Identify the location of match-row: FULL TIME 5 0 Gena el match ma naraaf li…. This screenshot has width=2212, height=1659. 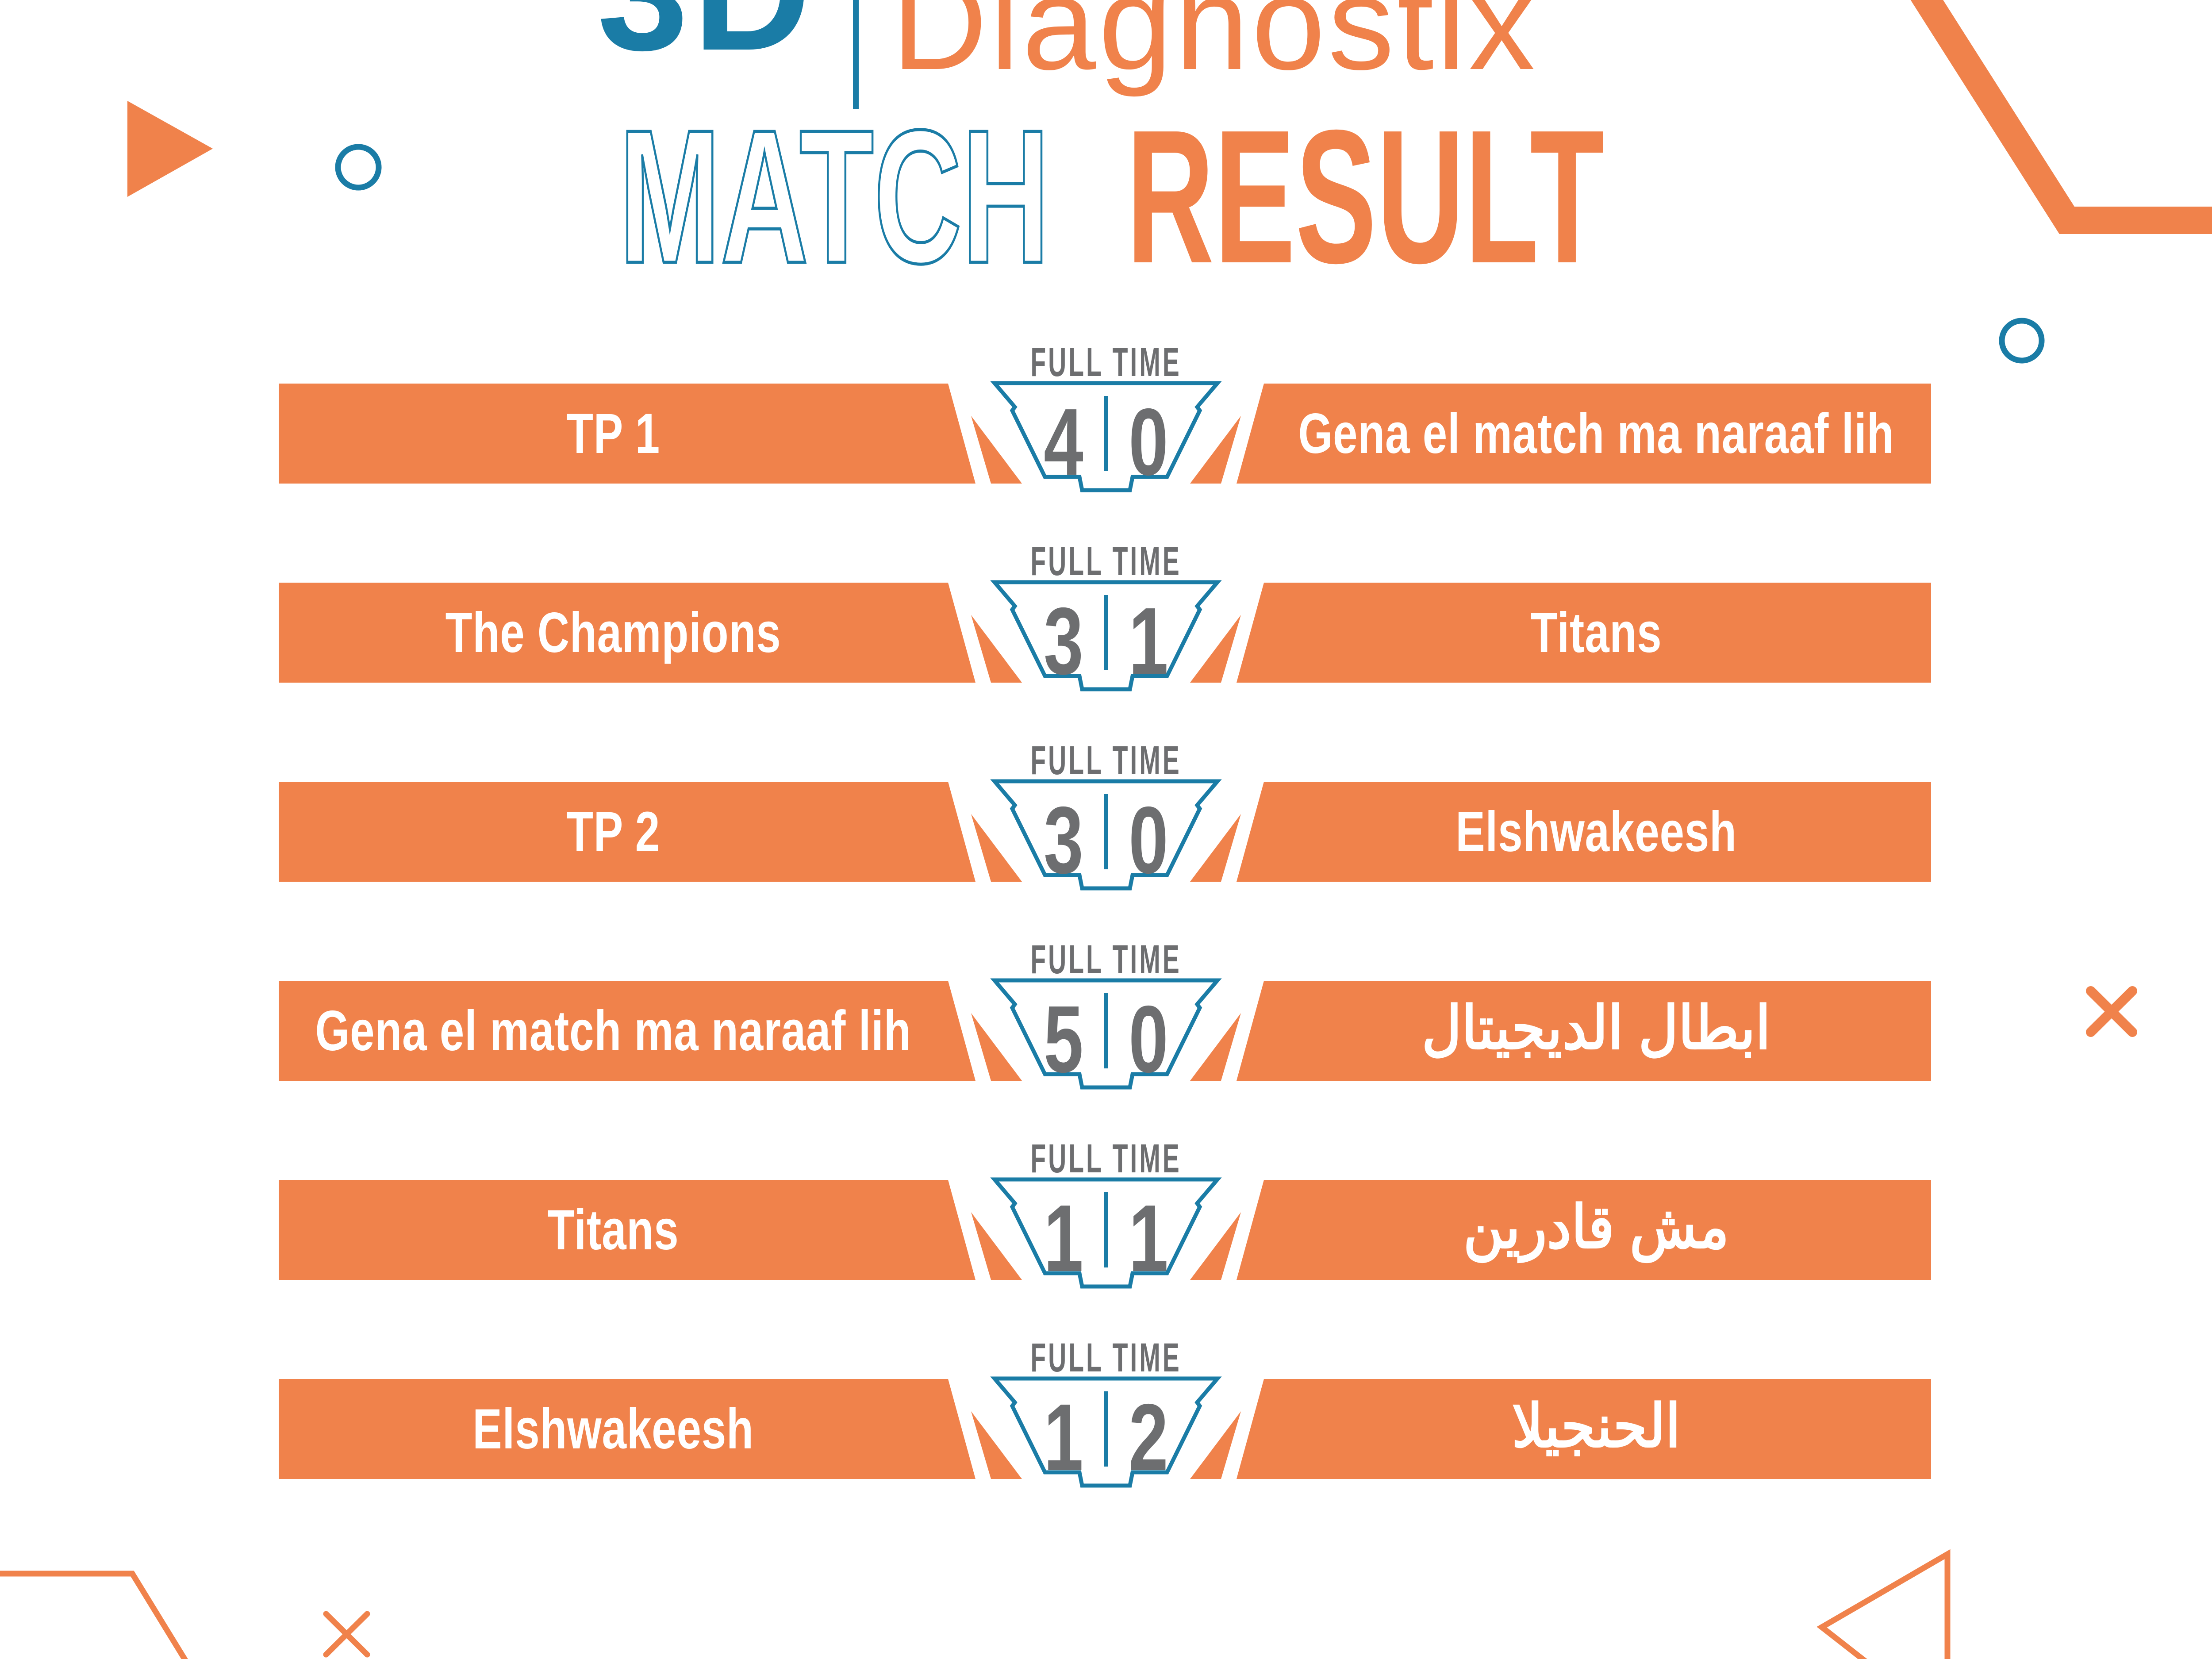
(1105, 1015).